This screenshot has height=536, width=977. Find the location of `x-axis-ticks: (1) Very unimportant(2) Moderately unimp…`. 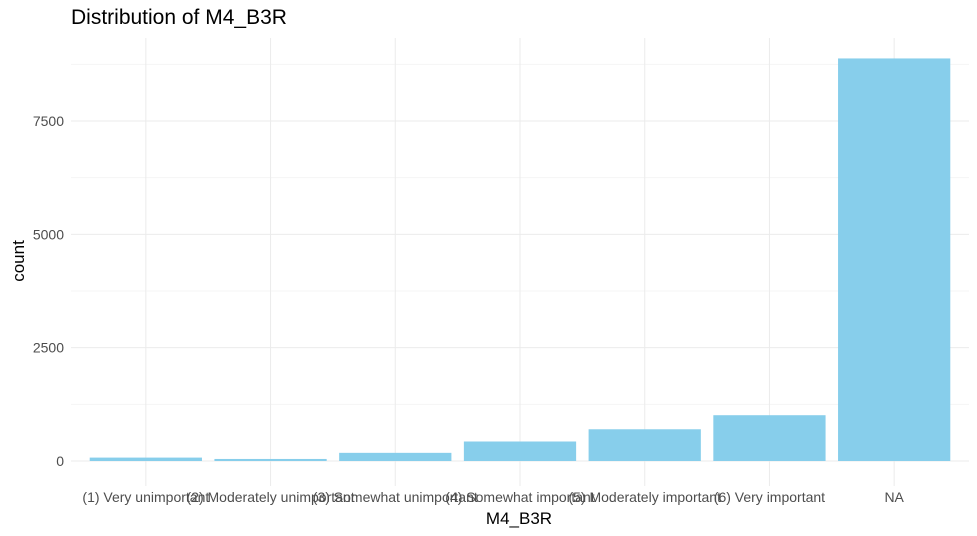

x-axis-ticks: (1) Very unimportant(2) Moderately unimp… is located at coordinates (493, 497).